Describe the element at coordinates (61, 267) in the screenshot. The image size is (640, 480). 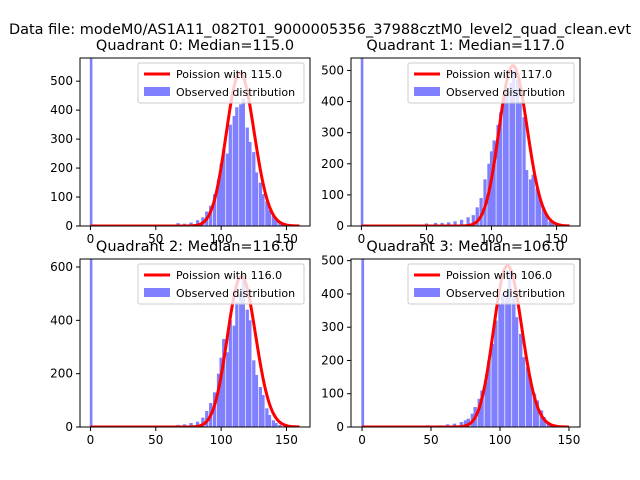
I see `y-tick-label: 600` at that location.